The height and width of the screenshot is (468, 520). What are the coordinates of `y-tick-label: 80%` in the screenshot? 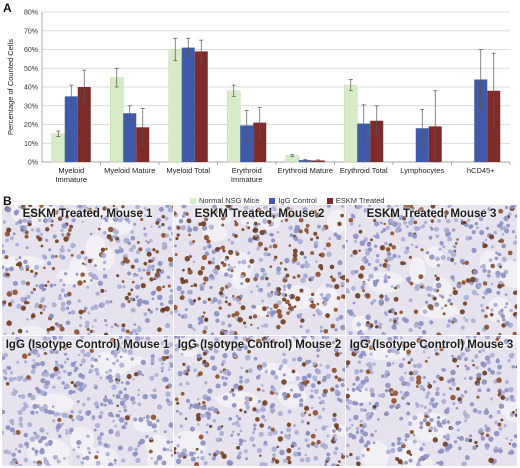 It's located at (31, 13).